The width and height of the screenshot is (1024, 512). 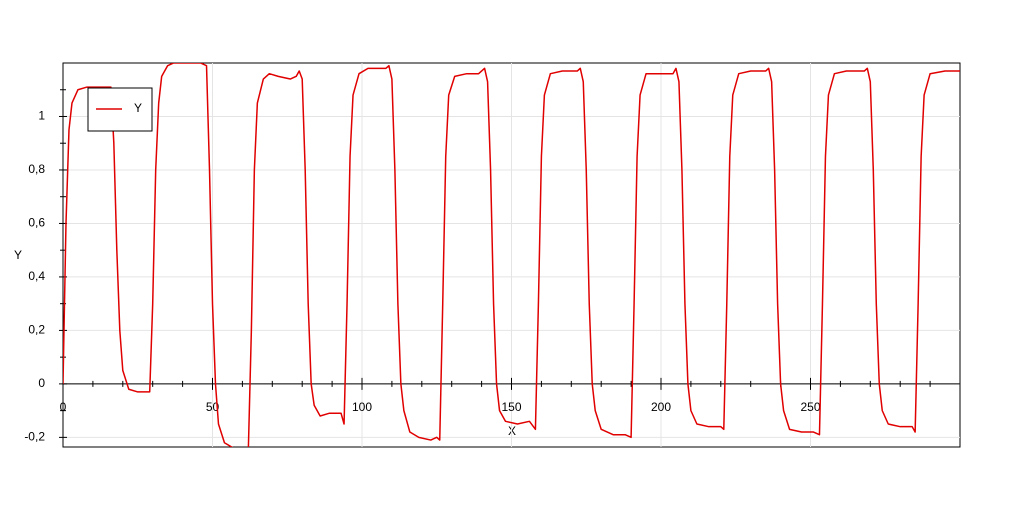 I want to click on legend-label: Y, so click(x=138, y=108).